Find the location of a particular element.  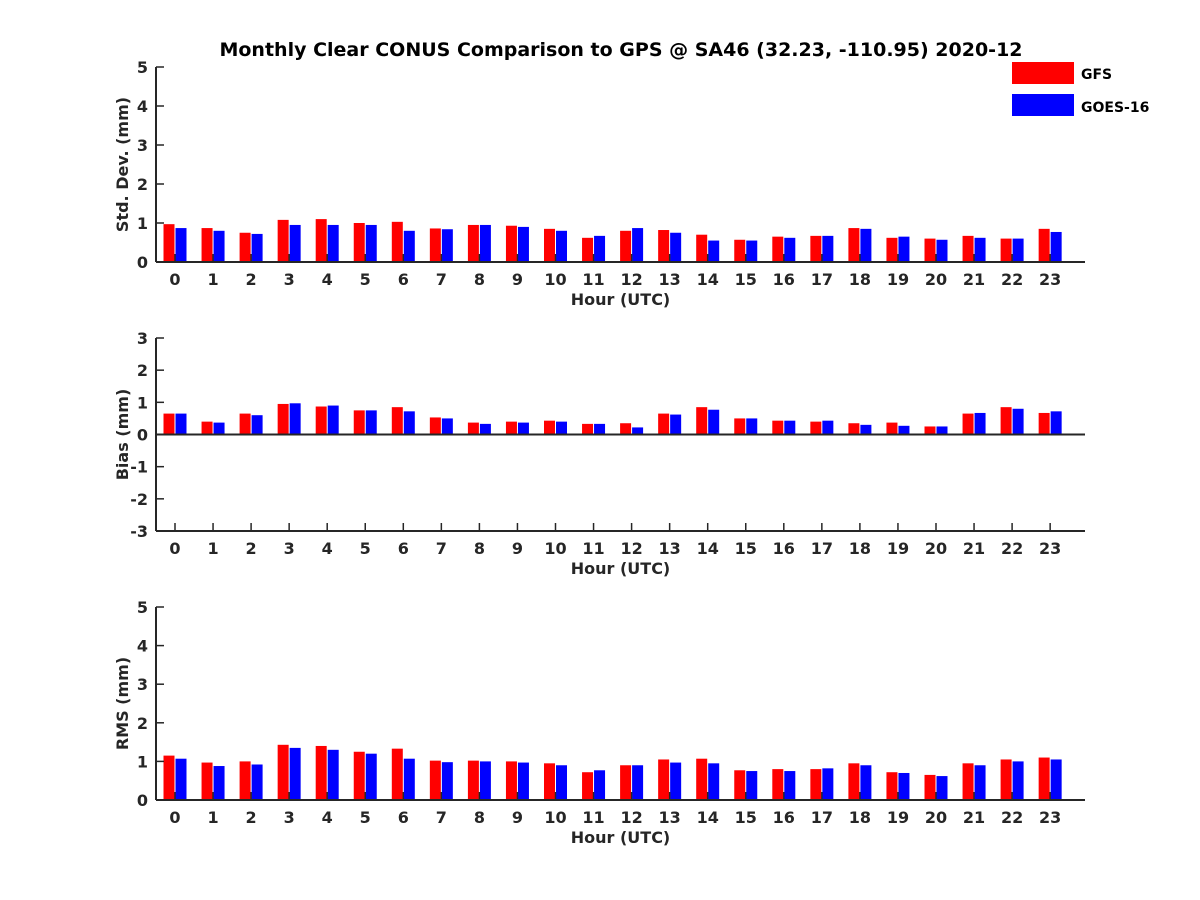

bias-x-tick-label: 6 is located at coordinates (403, 548).